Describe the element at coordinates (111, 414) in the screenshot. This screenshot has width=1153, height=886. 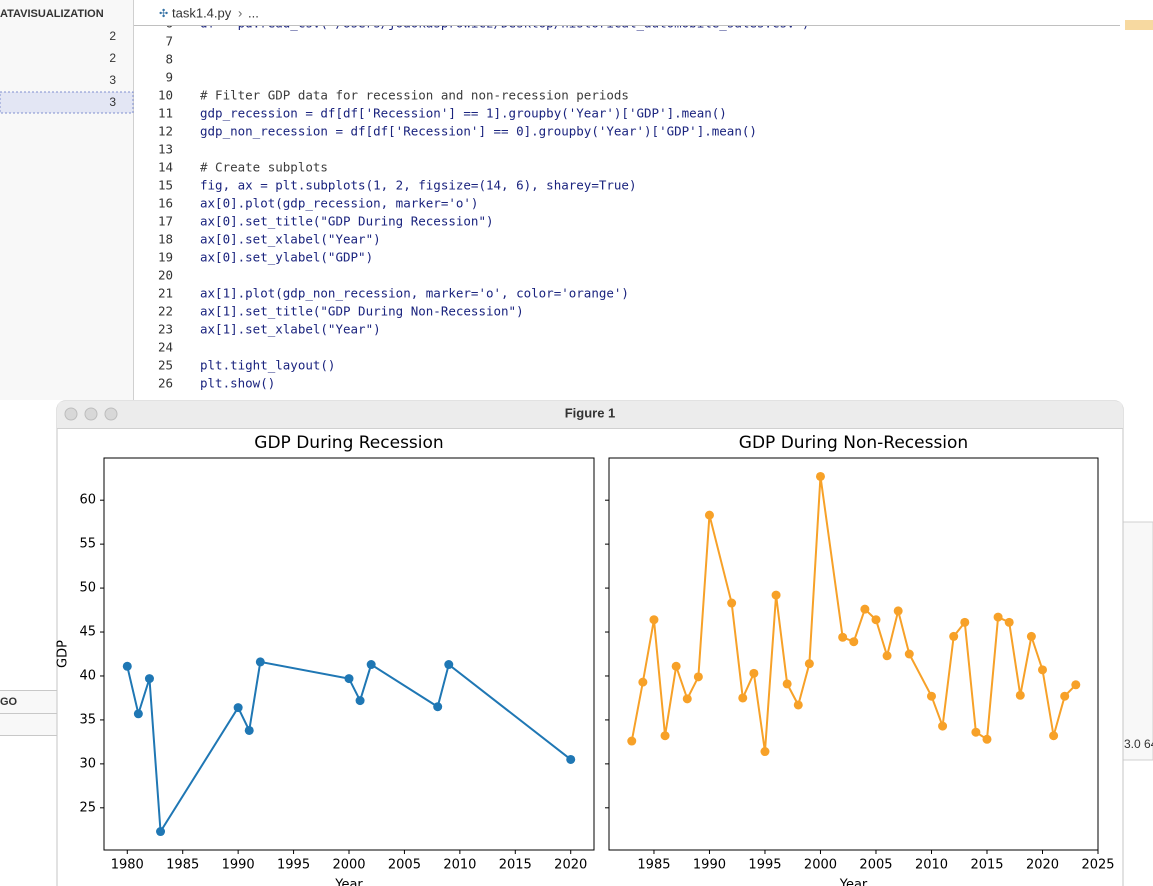
I see `zoom-button` at that location.